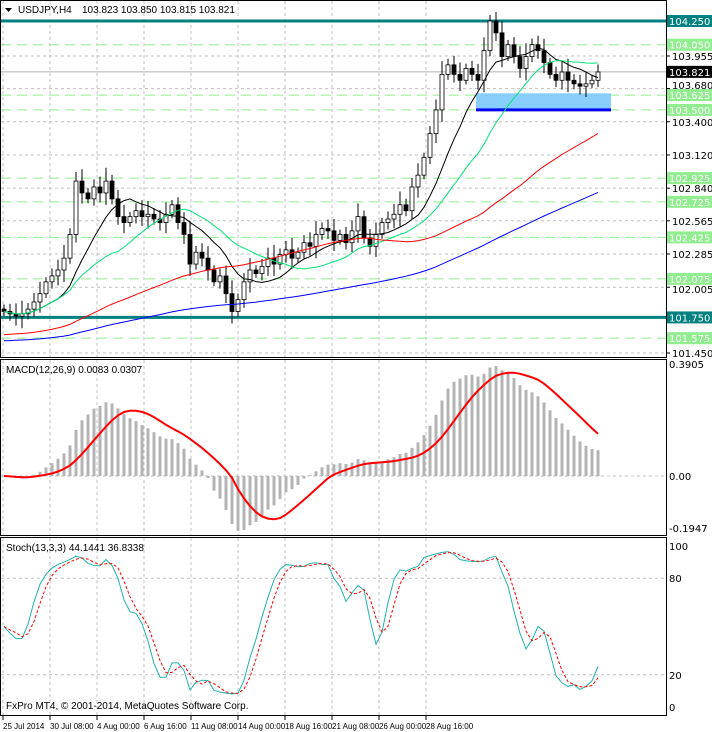  Describe the element at coordinates (689, 21) in the screenshot. I see `key-level-label-box` at that location.